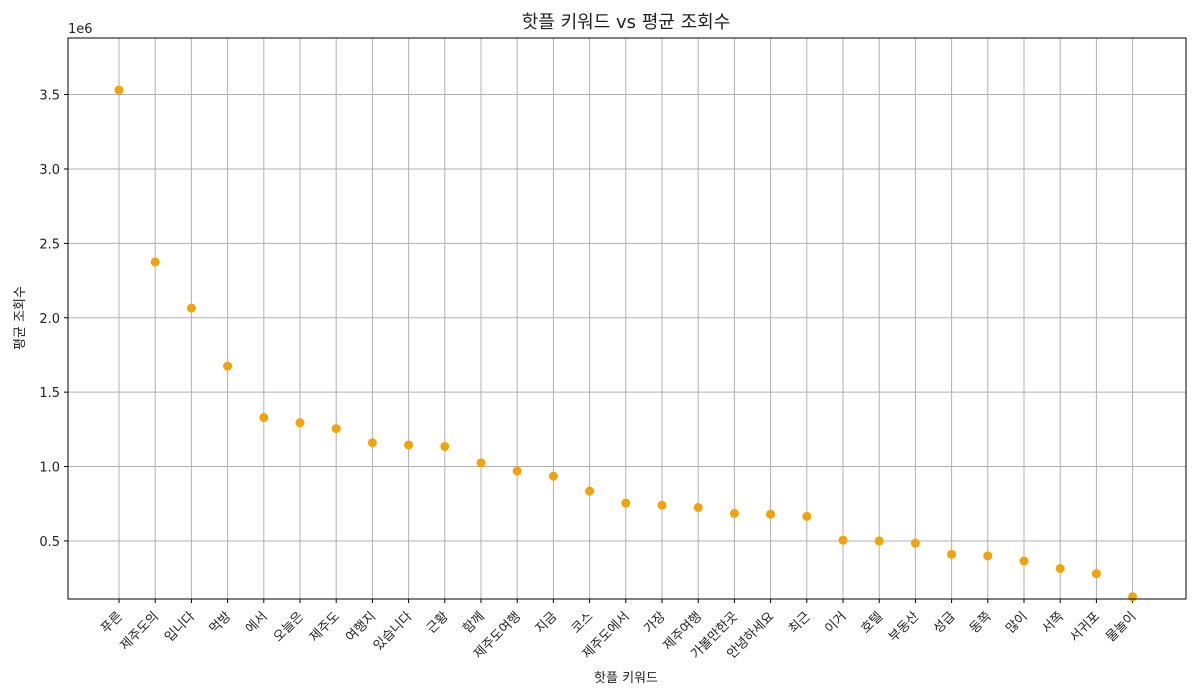 The image size is (1200, 700). Describe the element at coordinates (655, 623) in the screenshot. I see `x-tick-label: 가장` at that location.